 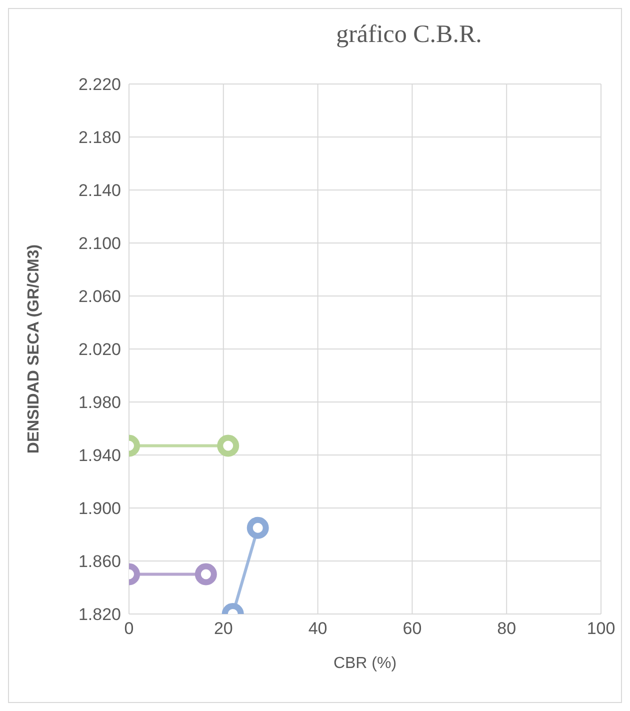 What do you see at coordinates (99, 456) in the screenshot?
I see `y-tick-label: 1.940` at bounding box center [99, 456].